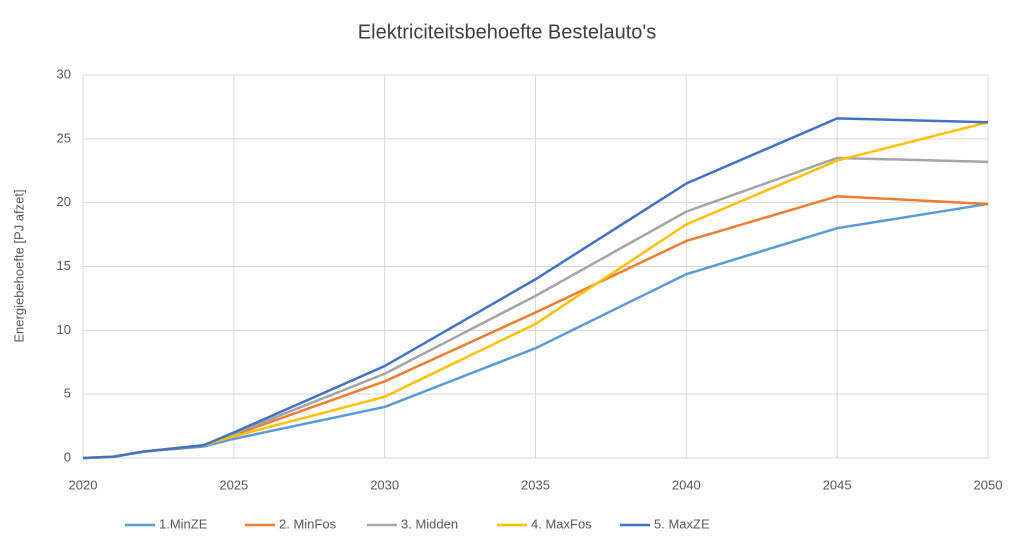  I want to click on y-tick-label: 25, so click(64, 137).